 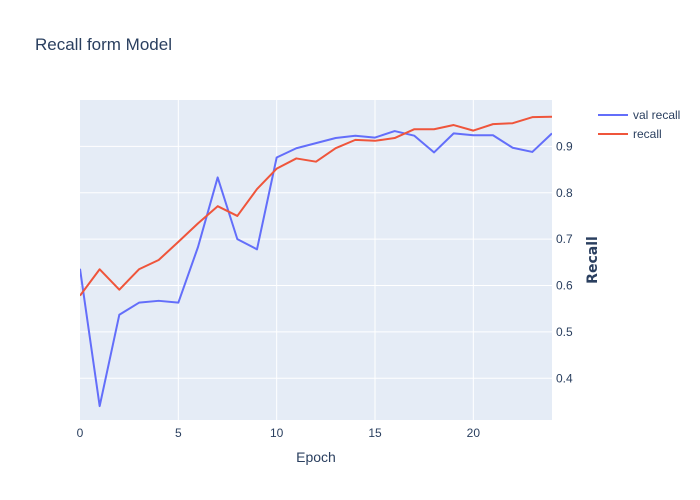 I want to click on legend-label-val-recall: val recall, so click(x=656, y=115).